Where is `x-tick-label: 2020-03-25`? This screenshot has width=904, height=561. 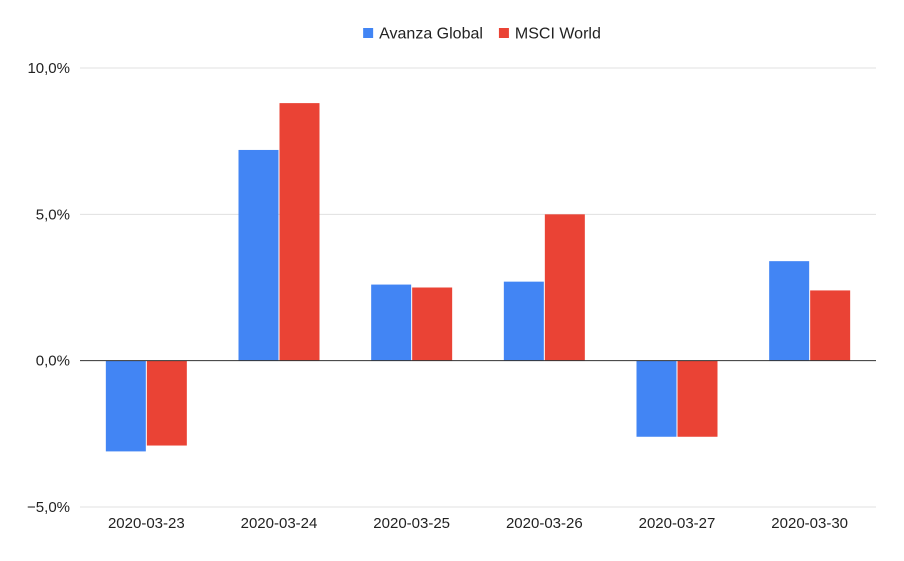
x-tick-label: 2020-03-25 is located at coordinates (411, 523).